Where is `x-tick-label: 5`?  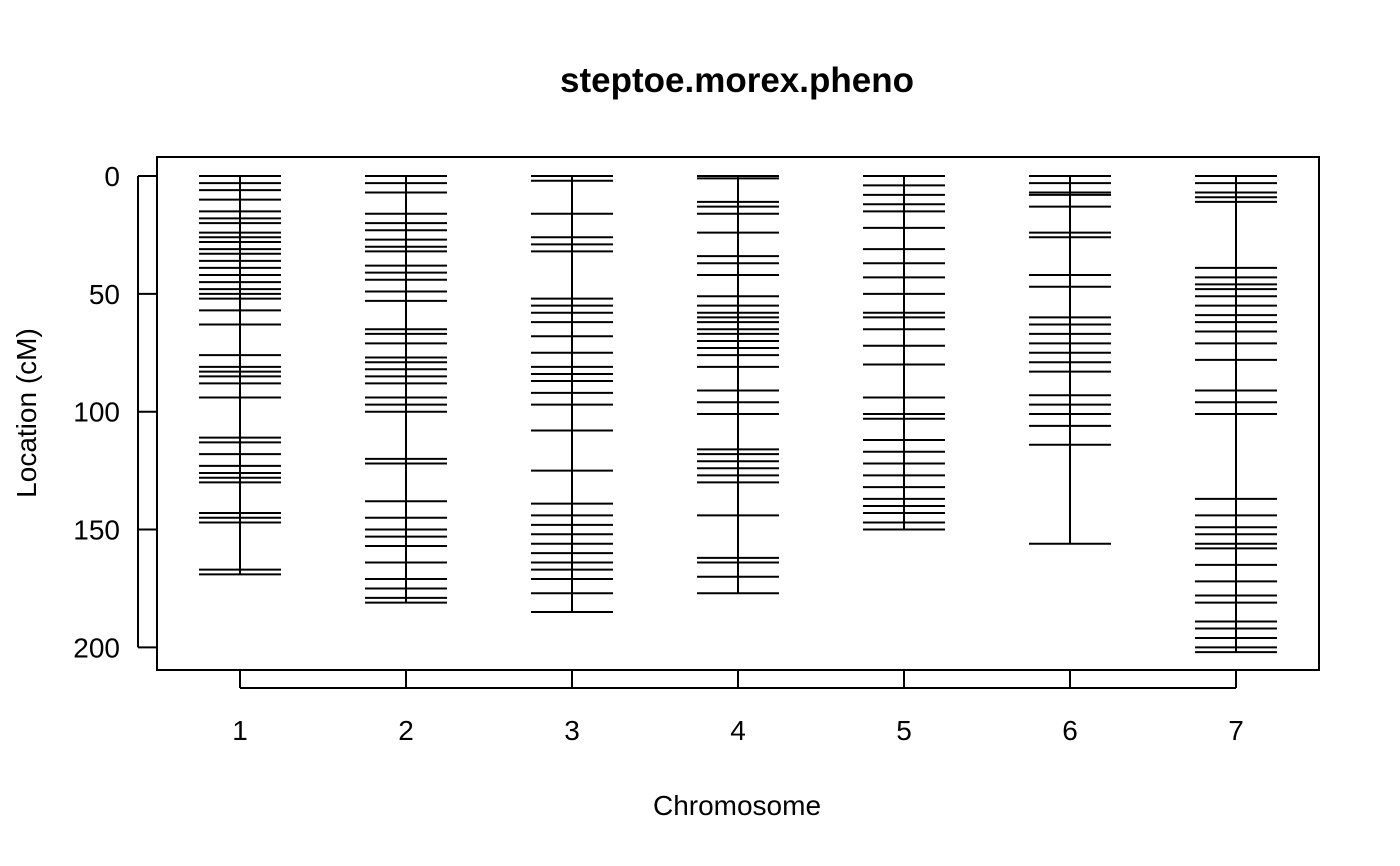
x-tick-label: 5 is located at coordinates (904, 730).